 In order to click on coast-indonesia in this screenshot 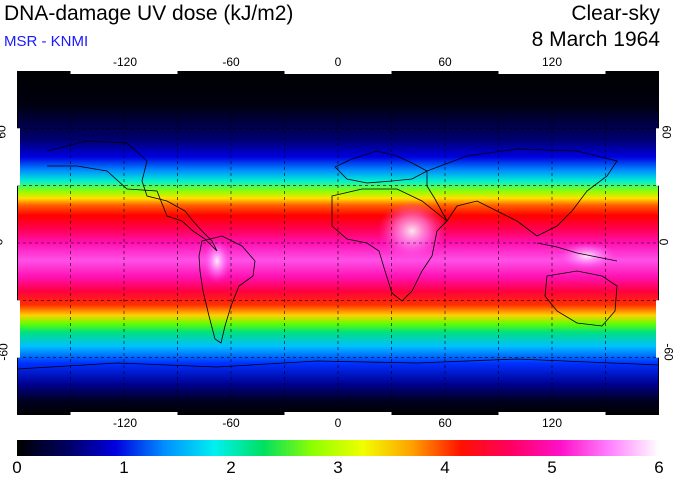, I will do `click(577, 252)`.